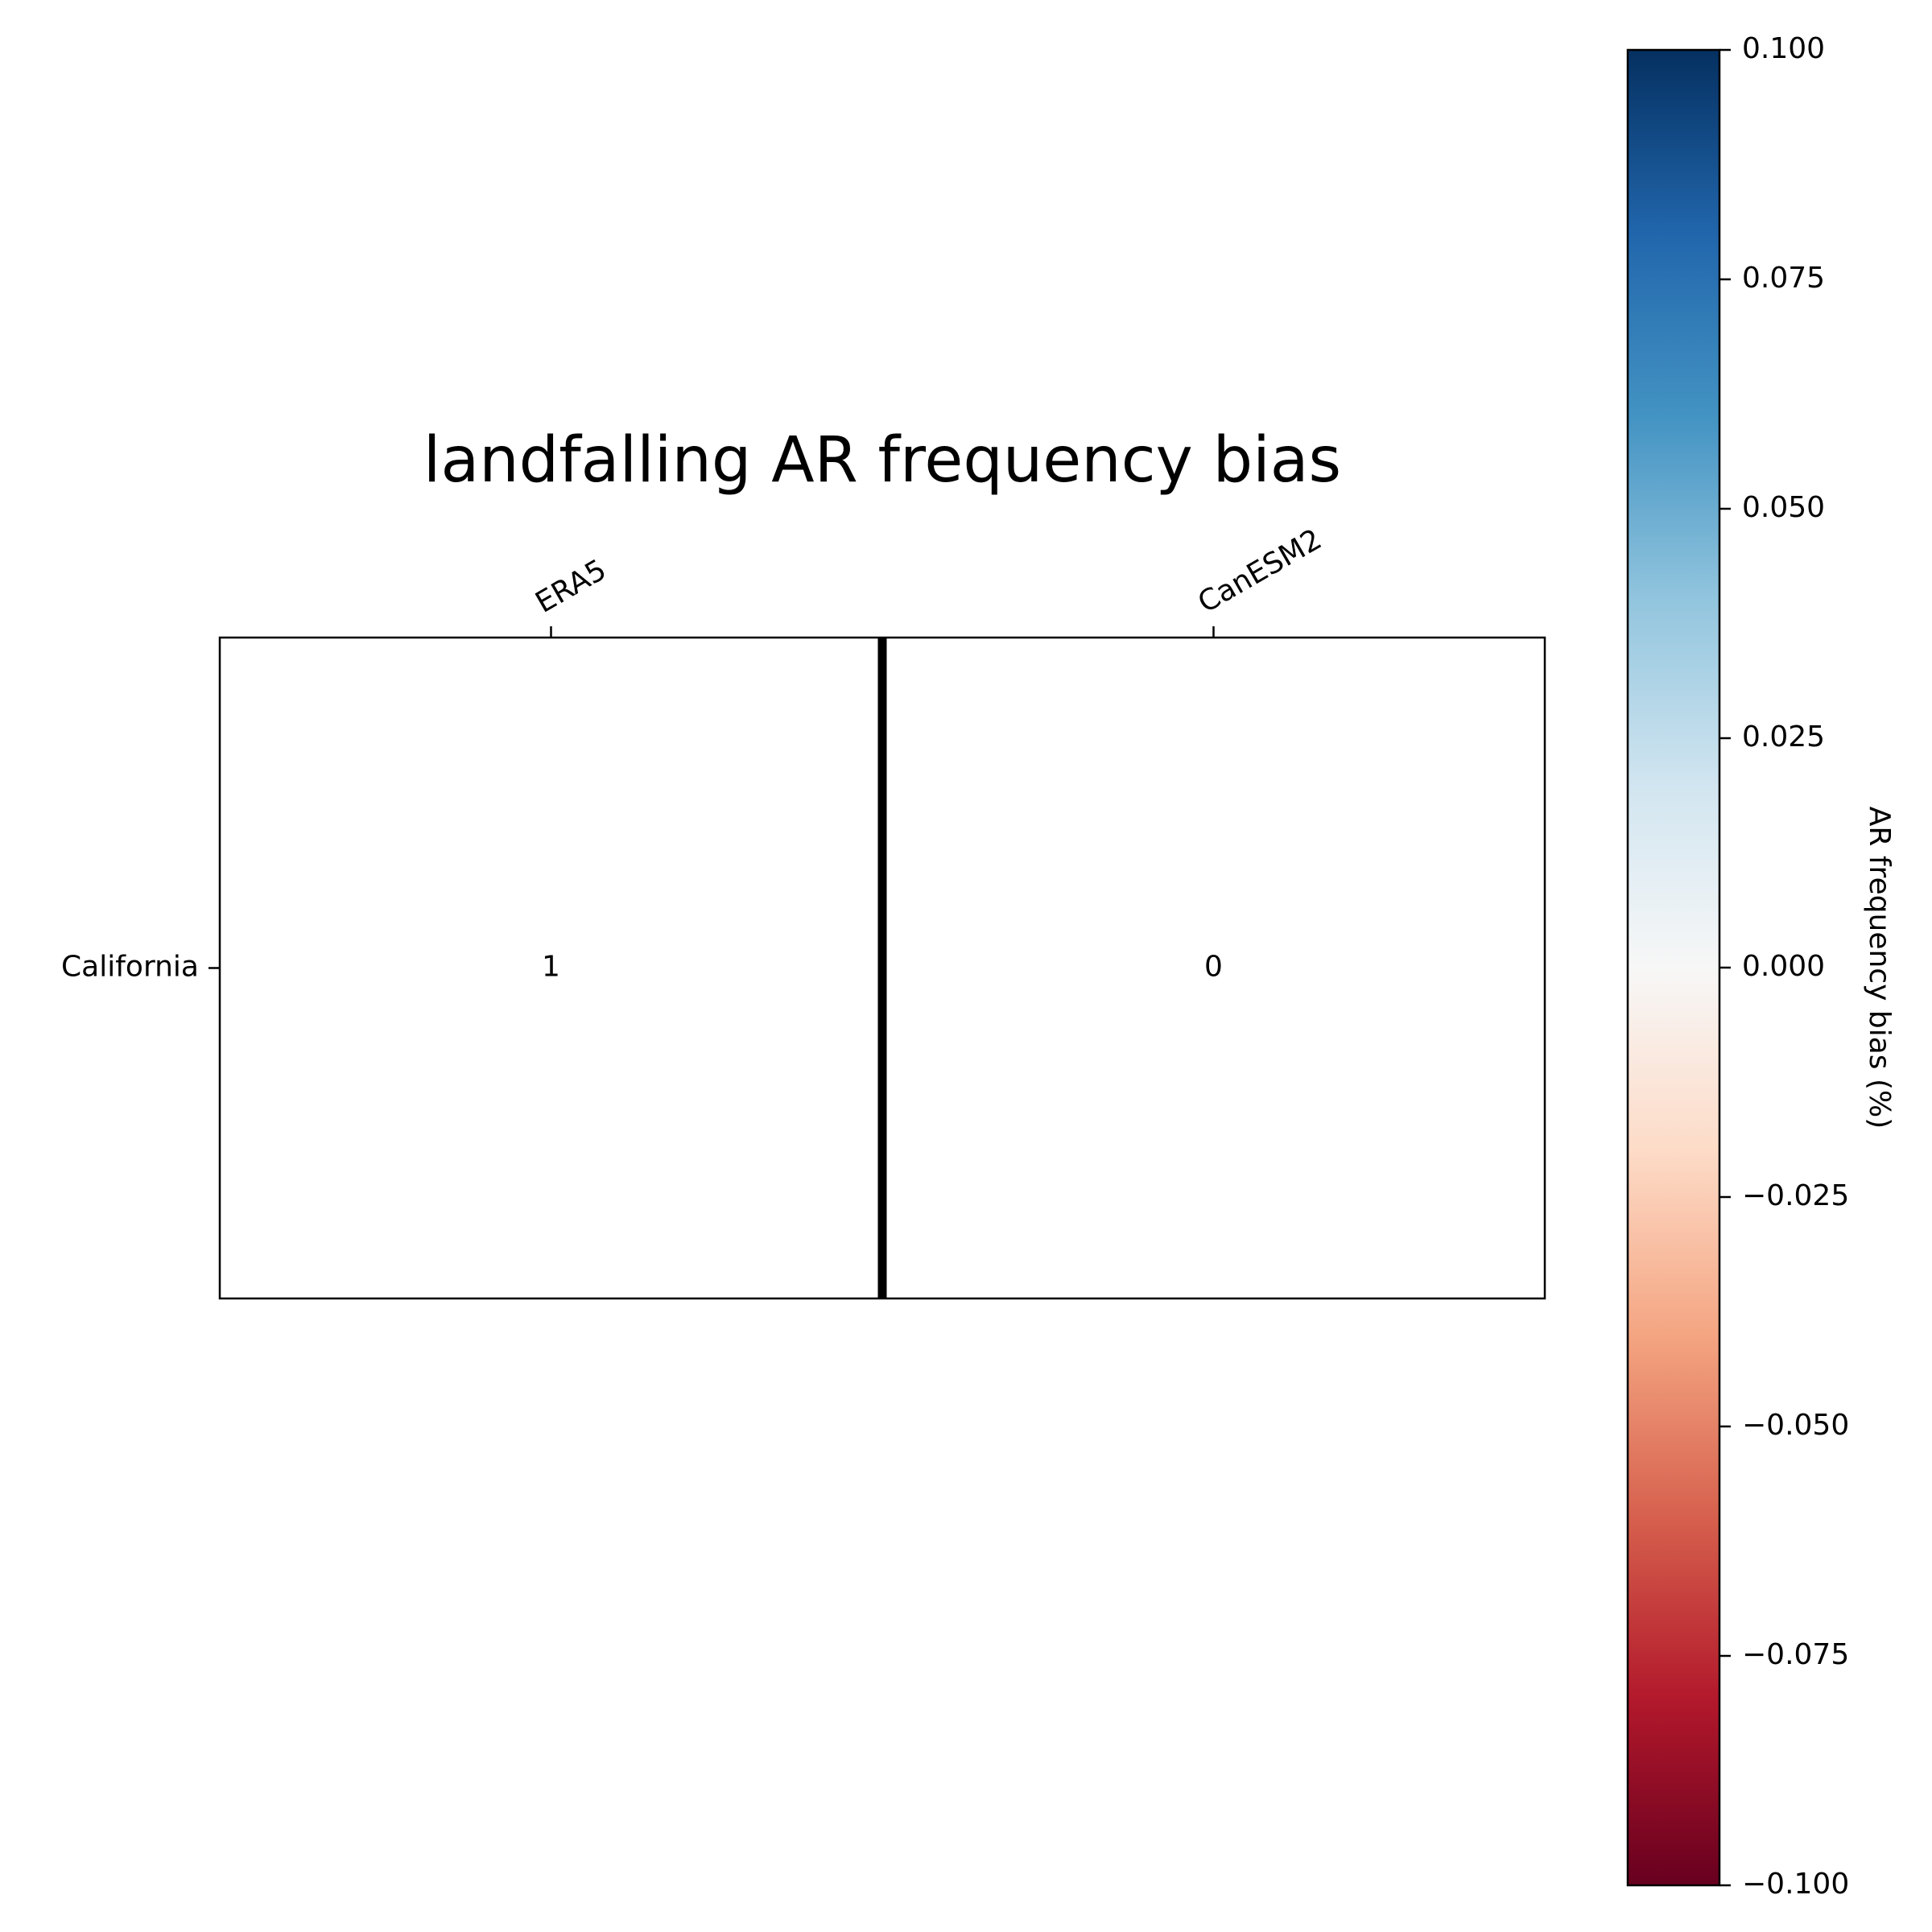  Describe the element at coordinates (1795, 1884) in the screenshot. I see `colorbar-tick-label: −0.100` at that location.